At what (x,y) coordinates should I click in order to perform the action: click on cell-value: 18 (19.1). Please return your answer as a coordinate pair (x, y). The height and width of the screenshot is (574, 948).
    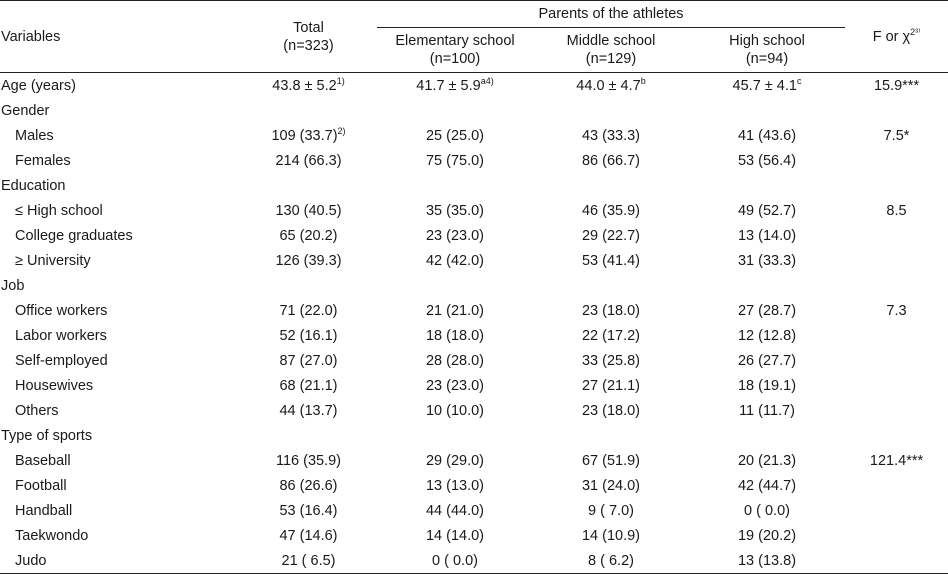
    Looking at the image, I should click on (767, 385).